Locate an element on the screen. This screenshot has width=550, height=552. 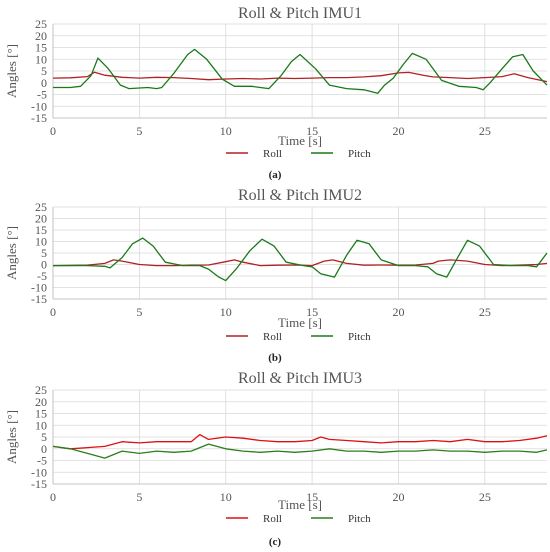
chart-title: Roll & Pitch IMU2 is located at coordinates (300, 195).